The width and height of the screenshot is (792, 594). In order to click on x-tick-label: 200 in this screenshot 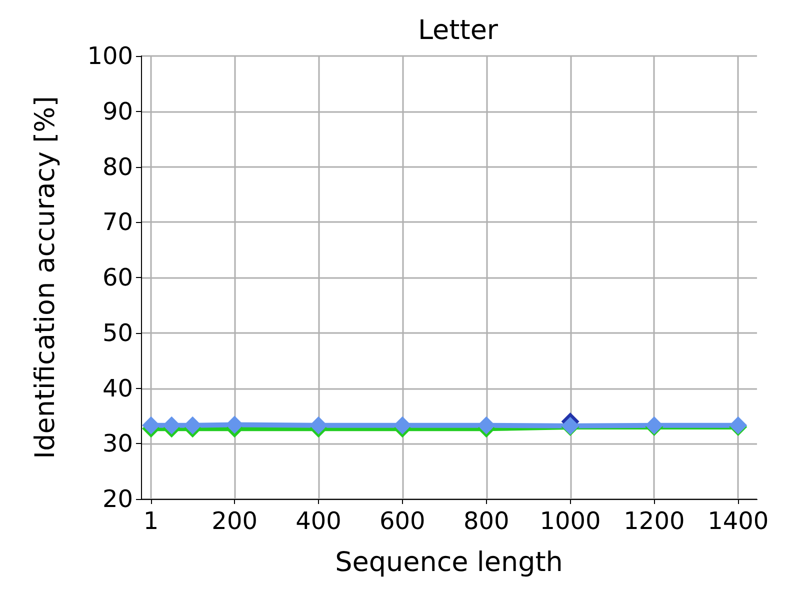, I will do `click(235, 521)`.